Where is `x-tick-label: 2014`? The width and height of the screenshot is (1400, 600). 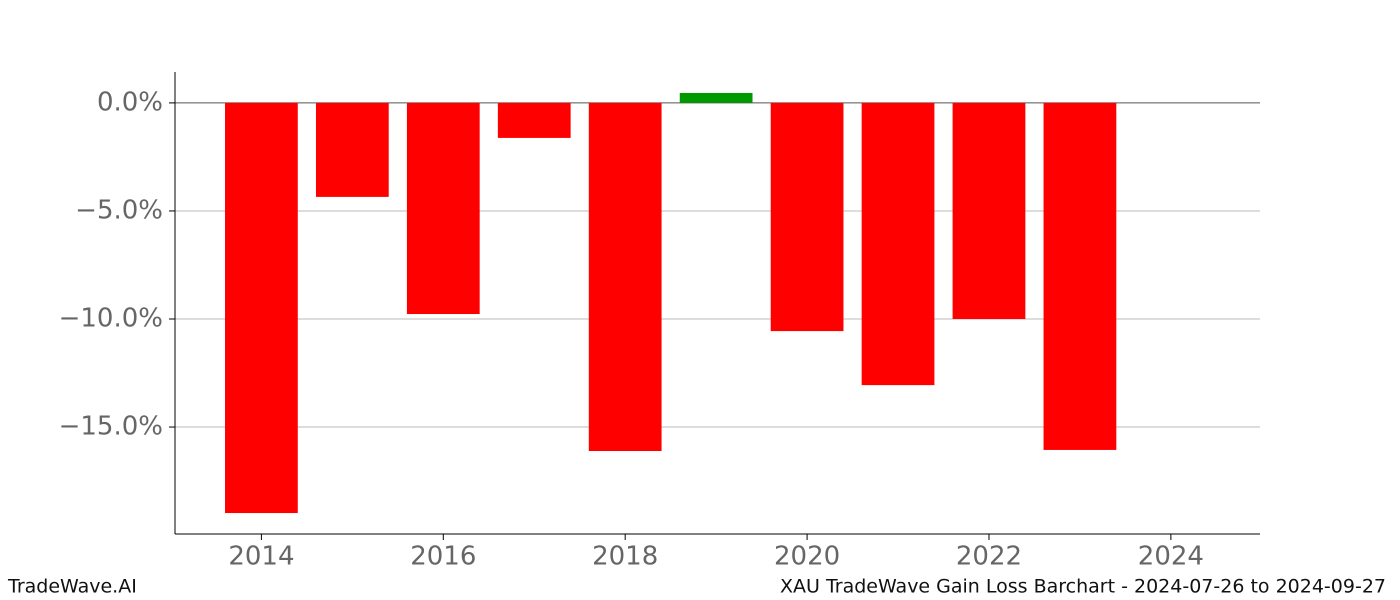 x-tick-label: 2014 is located at coordinates (261, 557).